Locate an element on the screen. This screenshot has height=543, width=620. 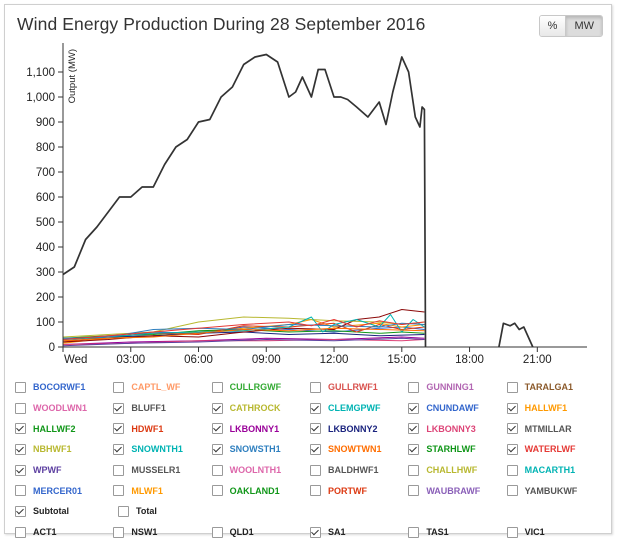
legend-item-lkbonny2: LKBONNY2 is located at coordinates (358, 429).